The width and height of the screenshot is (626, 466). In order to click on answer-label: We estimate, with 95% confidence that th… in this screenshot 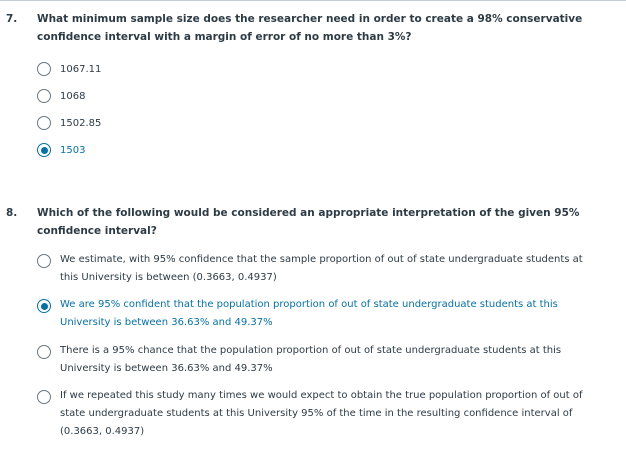, I will do `click(321, 268)`.